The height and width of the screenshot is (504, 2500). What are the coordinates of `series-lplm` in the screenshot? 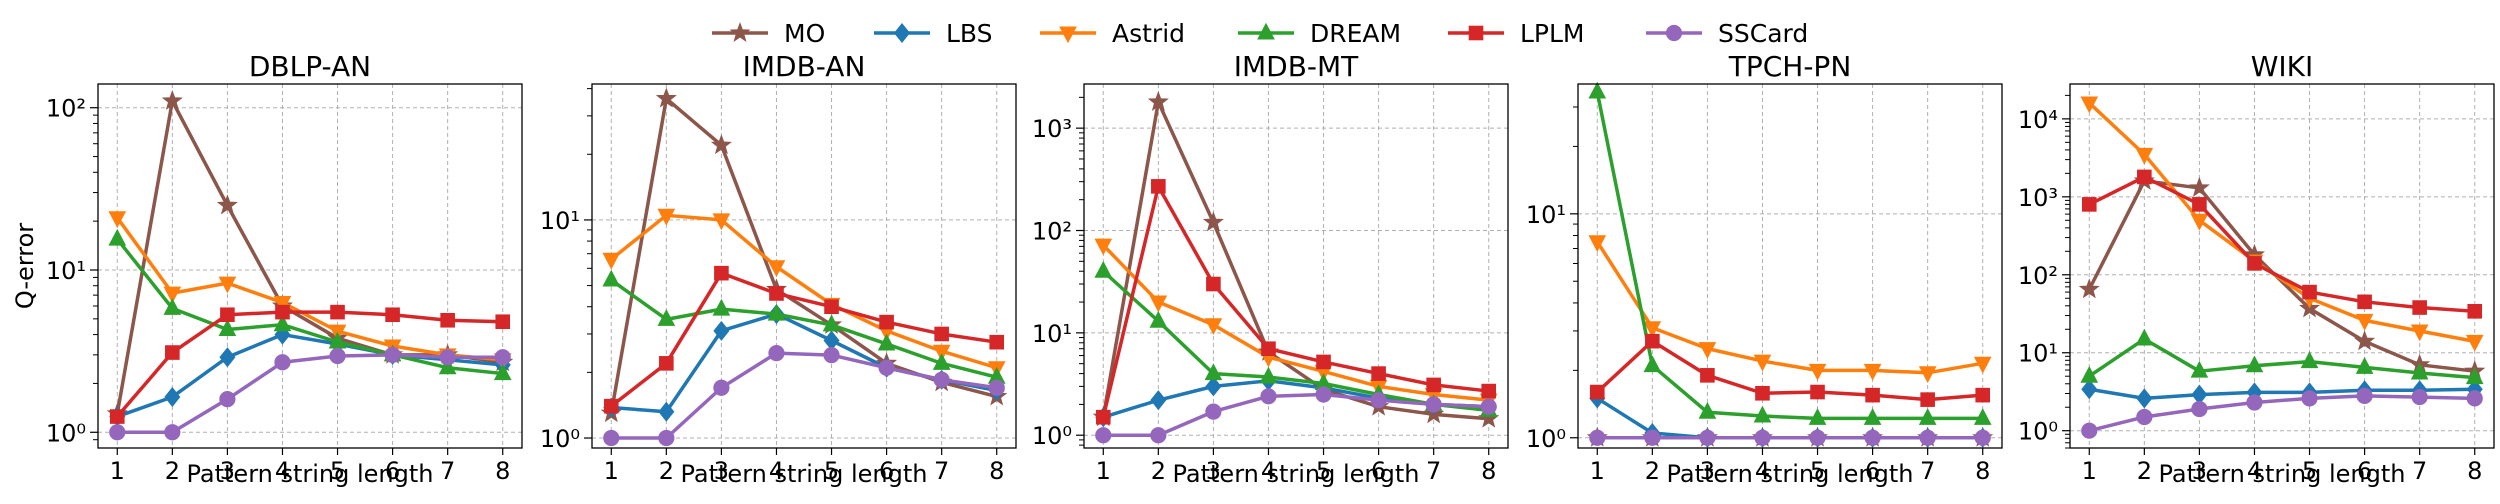 It's located at (804, 339).